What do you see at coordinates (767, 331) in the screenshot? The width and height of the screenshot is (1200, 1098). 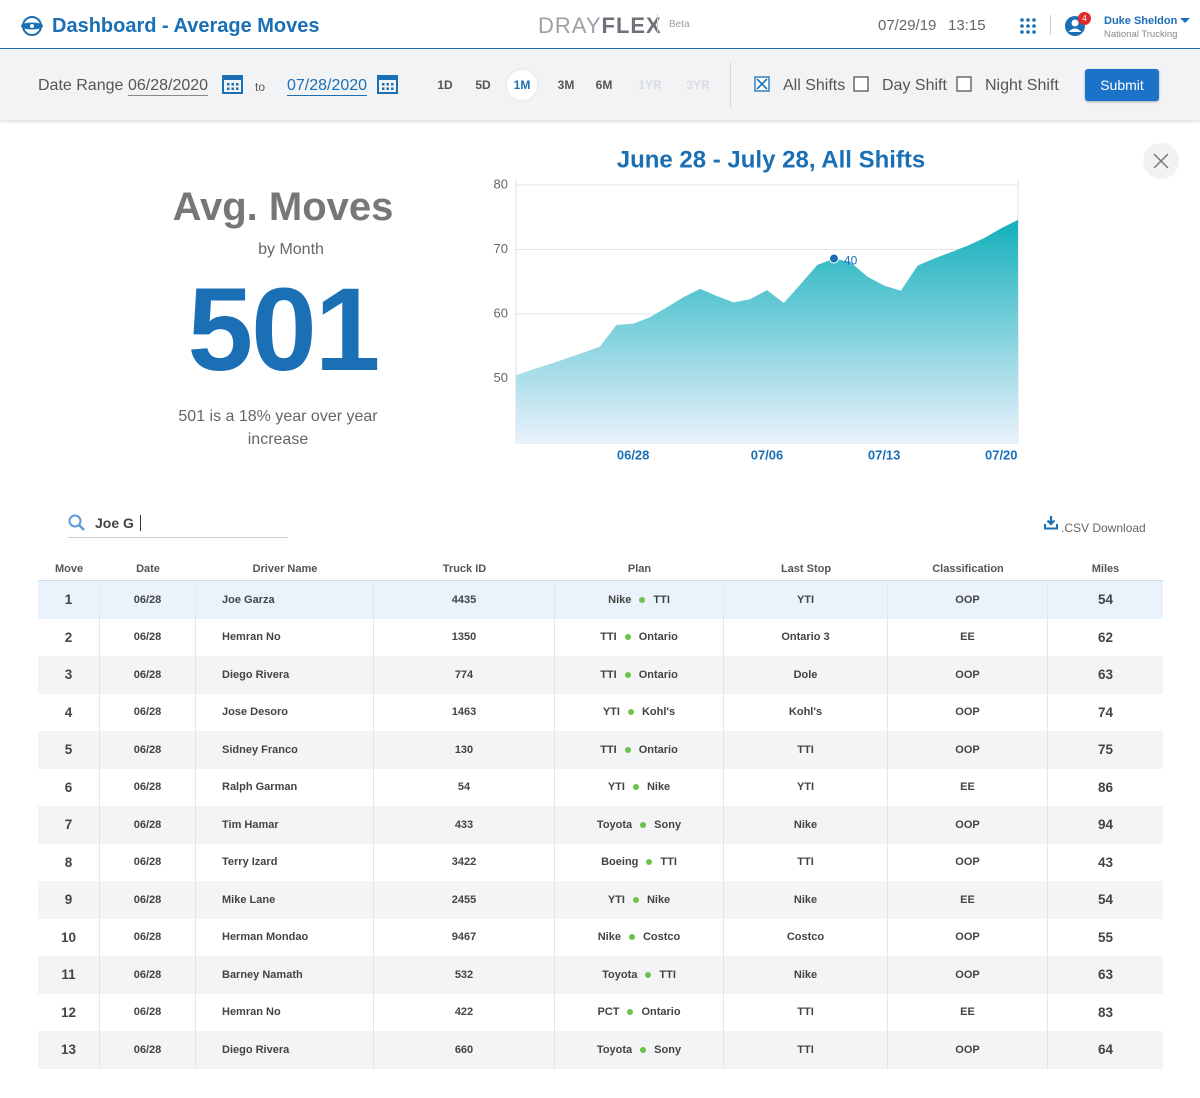 I see `area` at bounding box center [767, 331].